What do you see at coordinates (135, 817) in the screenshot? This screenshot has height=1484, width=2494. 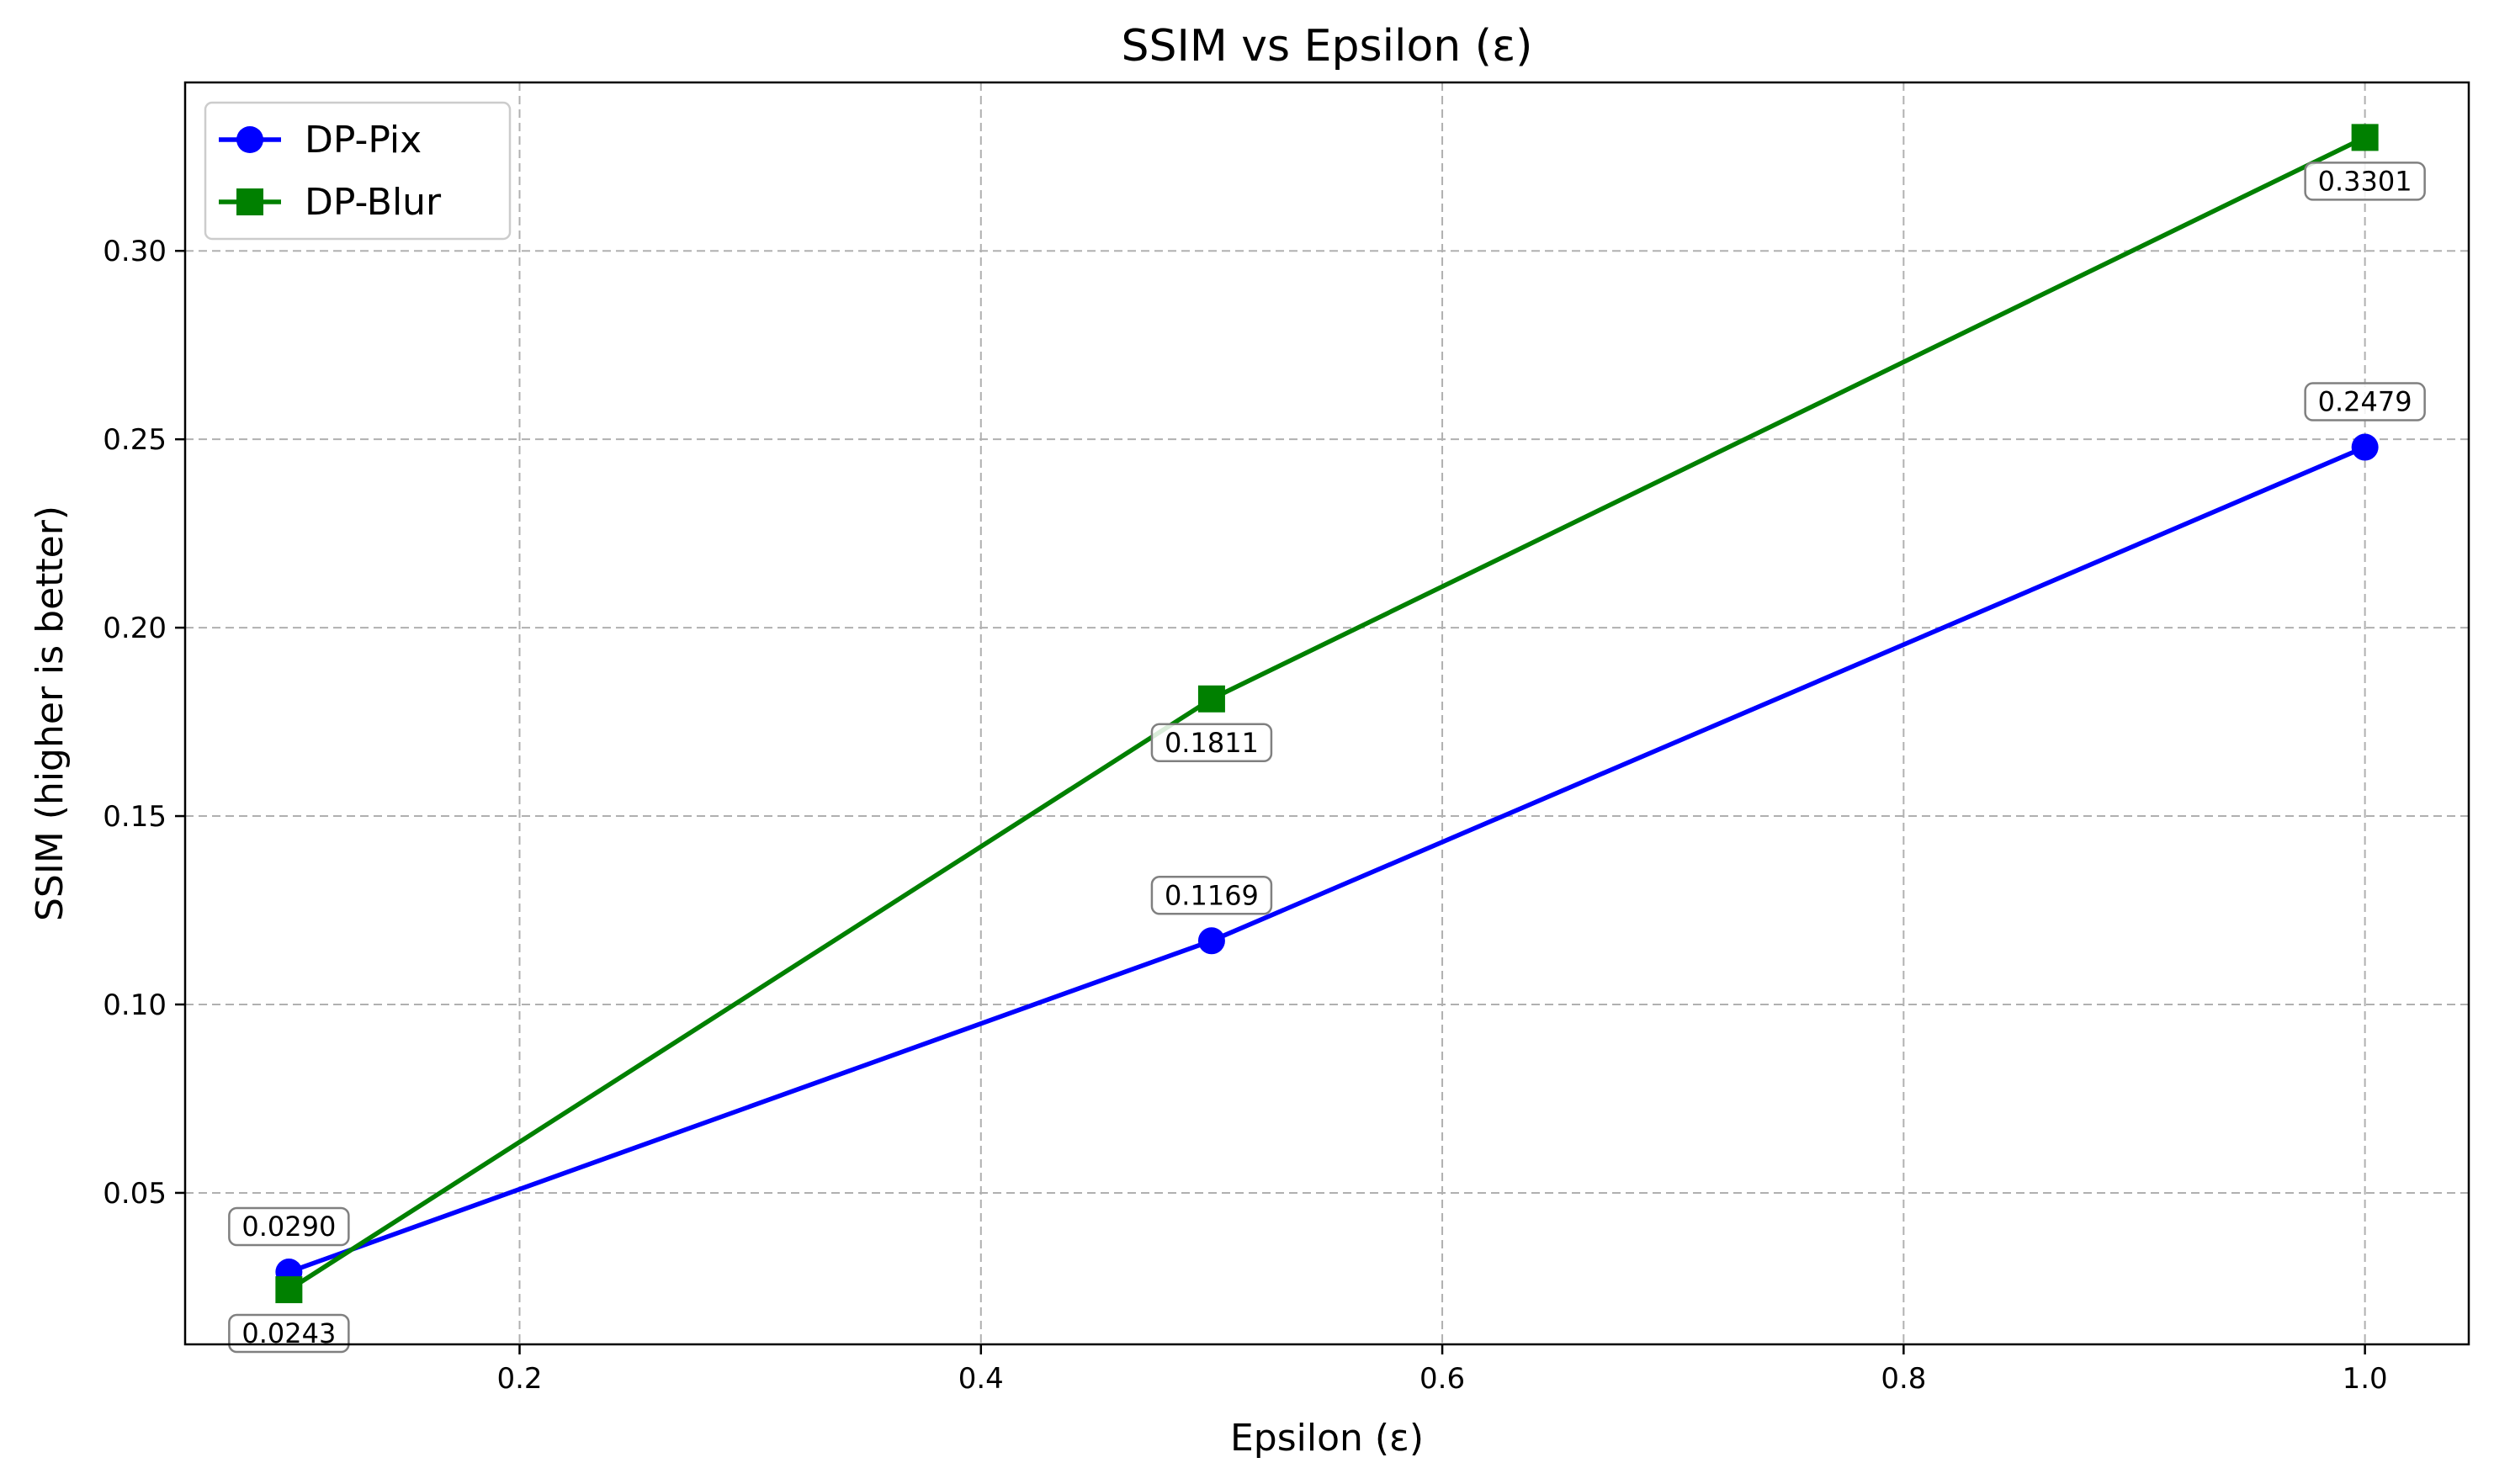 I see `y-tick-label: 0.15` at bounding box center [135, 817].